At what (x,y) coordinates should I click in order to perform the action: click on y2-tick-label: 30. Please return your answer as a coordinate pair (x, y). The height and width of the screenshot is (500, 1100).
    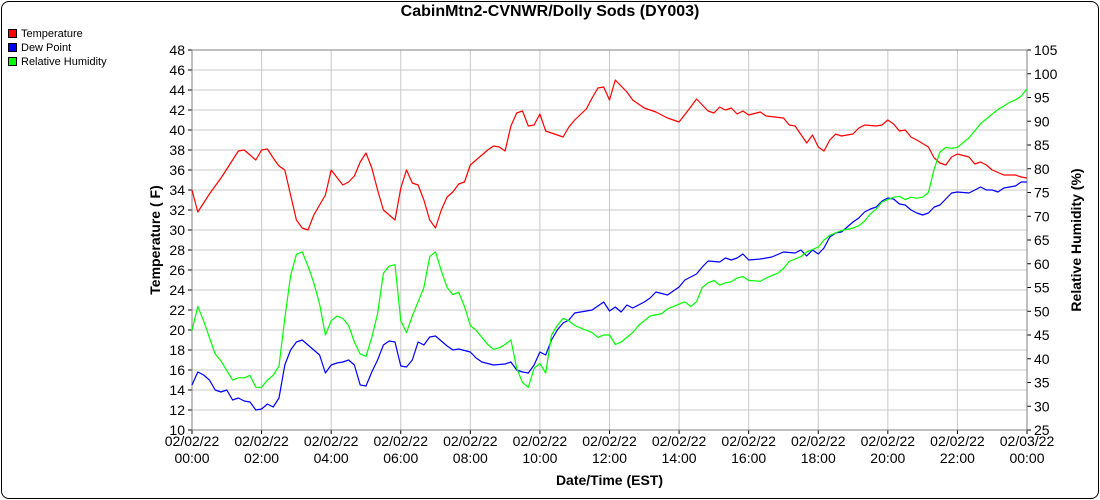
    Looking at the image, I should click on (1042, 406).